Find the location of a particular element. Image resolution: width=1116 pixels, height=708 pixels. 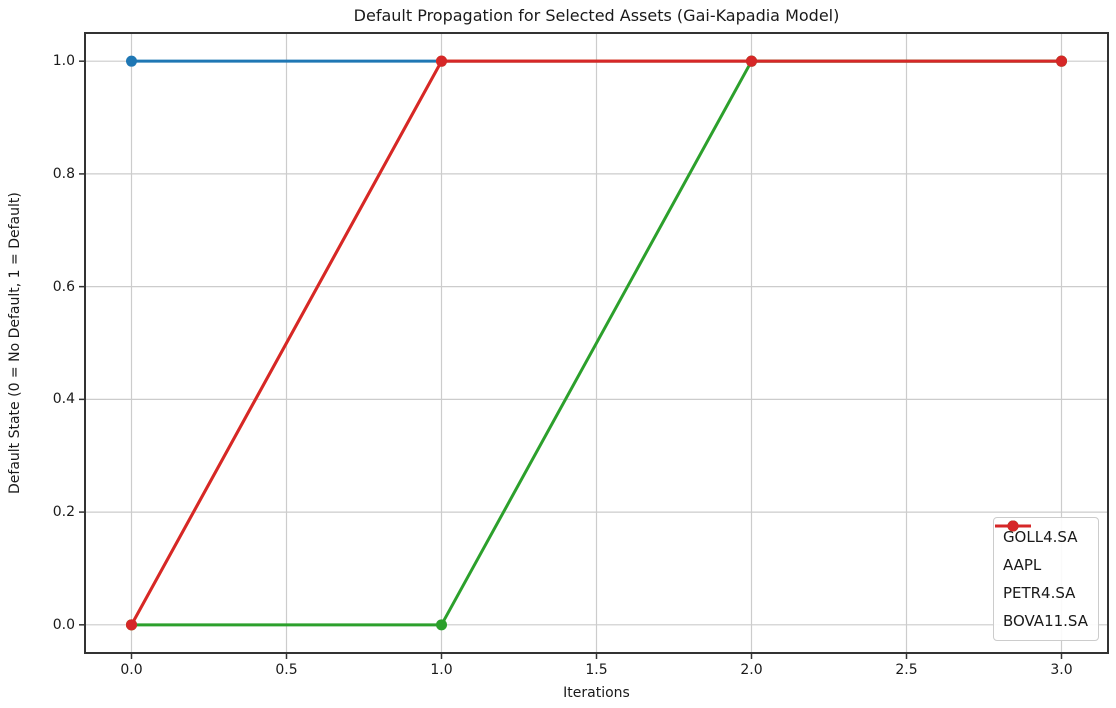

series-marker-goll4-sa is located at coordinates (131, 61).